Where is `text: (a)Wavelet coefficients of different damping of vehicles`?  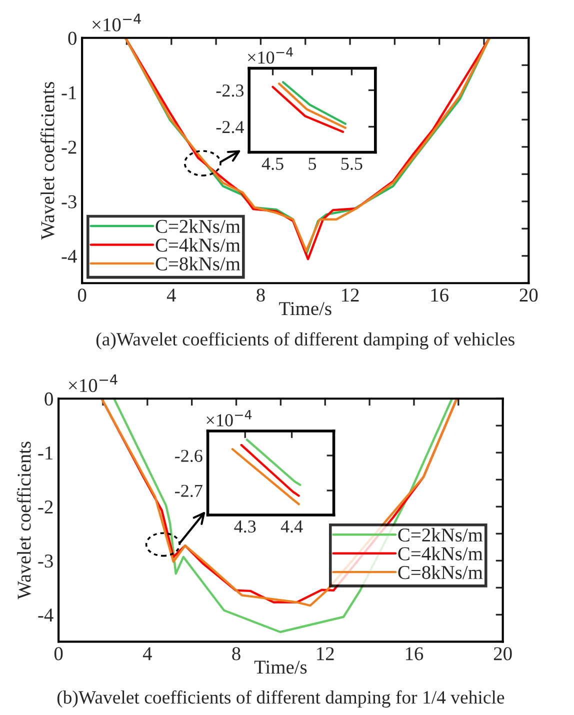
text: (a)Wavelet coefficients of different damping of vehicles is located at coordinates (305, 341).